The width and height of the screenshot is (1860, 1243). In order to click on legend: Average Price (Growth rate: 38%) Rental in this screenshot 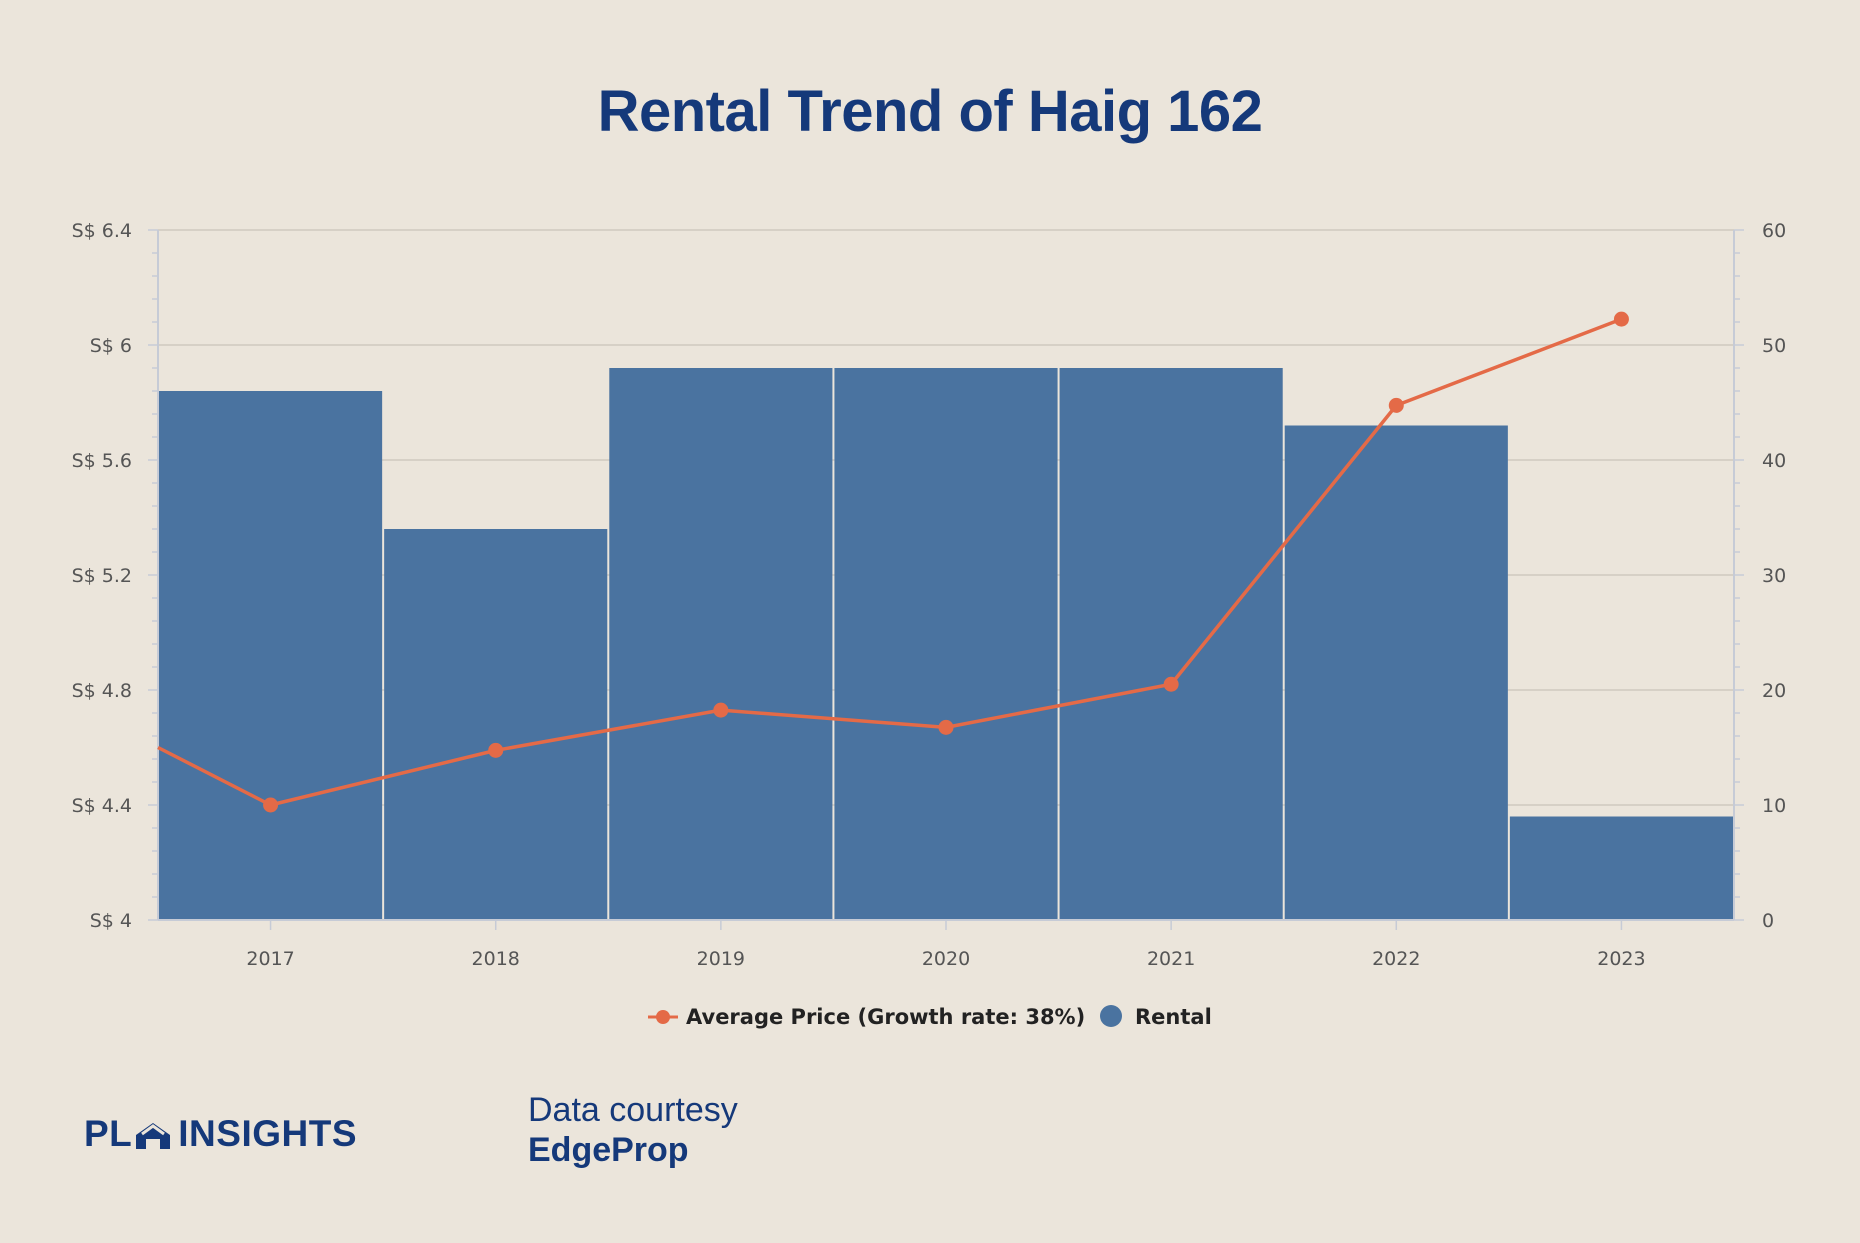, I will do `click(930, 1017)`.